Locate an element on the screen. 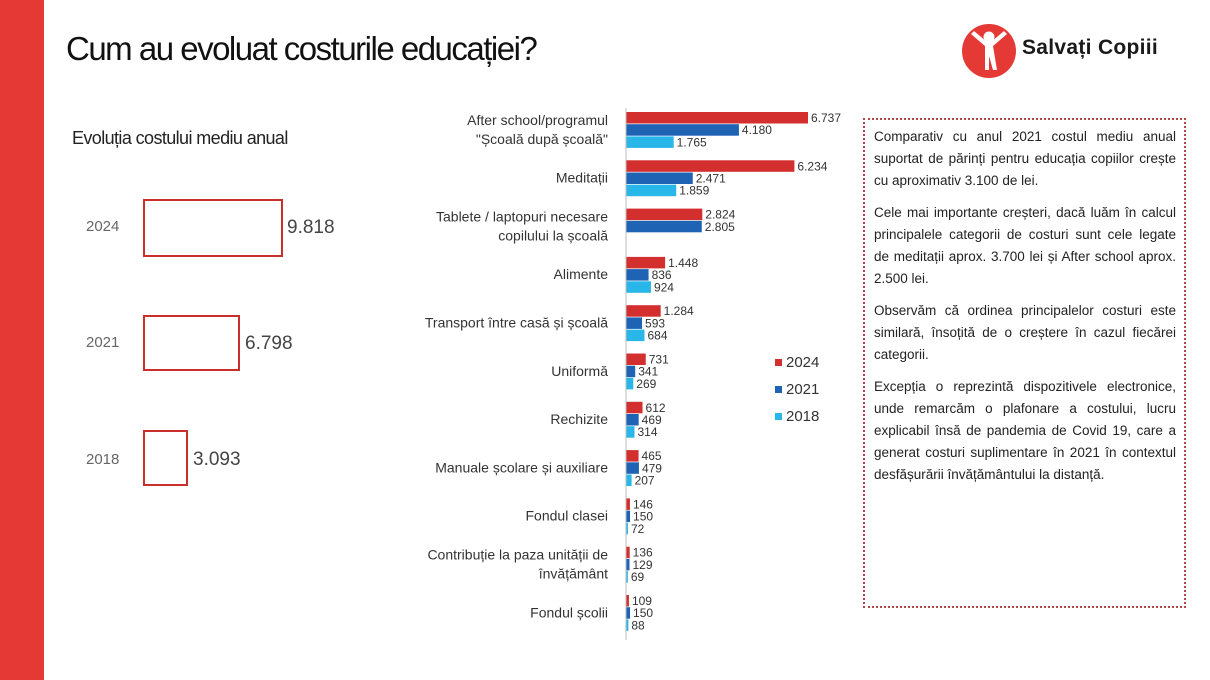 This screenshot has width=1210, height=680. data-label: 469 is located at coordinates (652, 420).